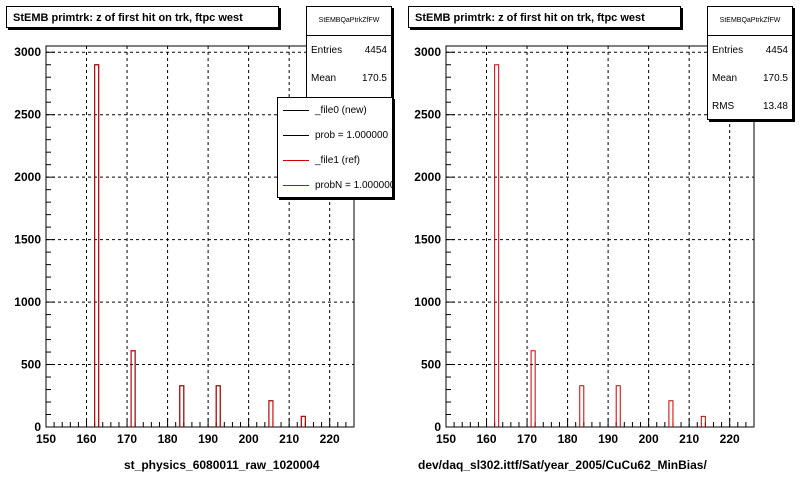  Describe the element at coordinates (487, 439) in the screenshot. I see `right-xtick-label-160: 160` at that location.